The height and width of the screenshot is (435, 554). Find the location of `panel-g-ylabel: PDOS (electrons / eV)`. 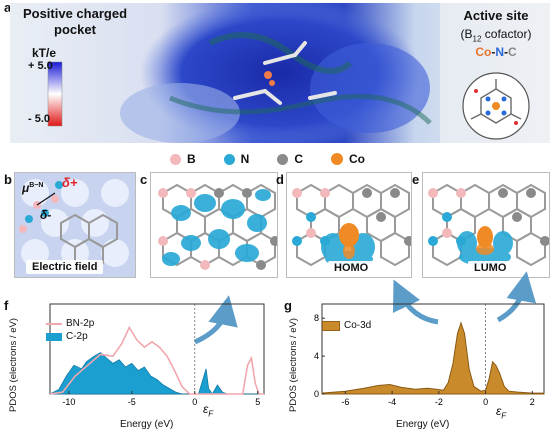

panel-g-ylabel: PDOS (electrons / eV) is located at coordinates (293, 365).